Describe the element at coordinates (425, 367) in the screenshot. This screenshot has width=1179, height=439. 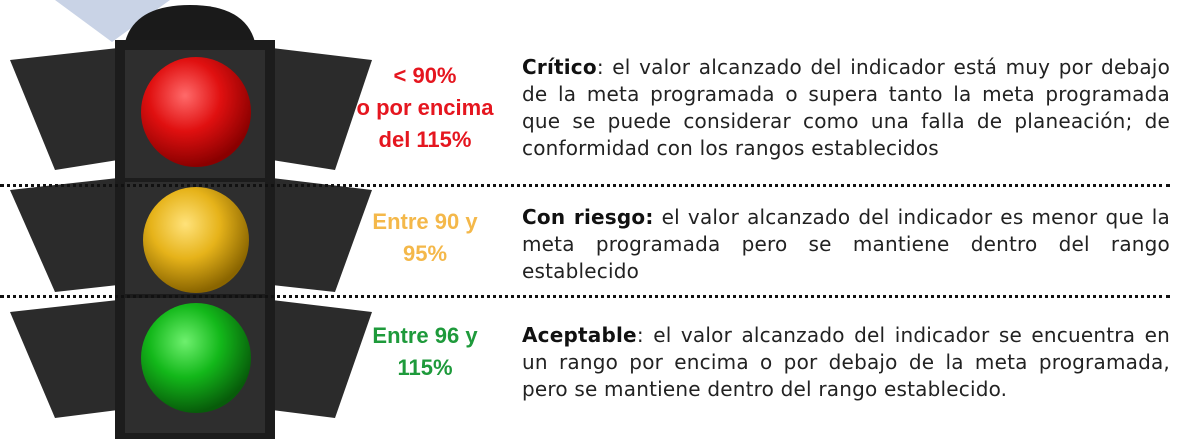
I see `range-line: 115%` at that location.